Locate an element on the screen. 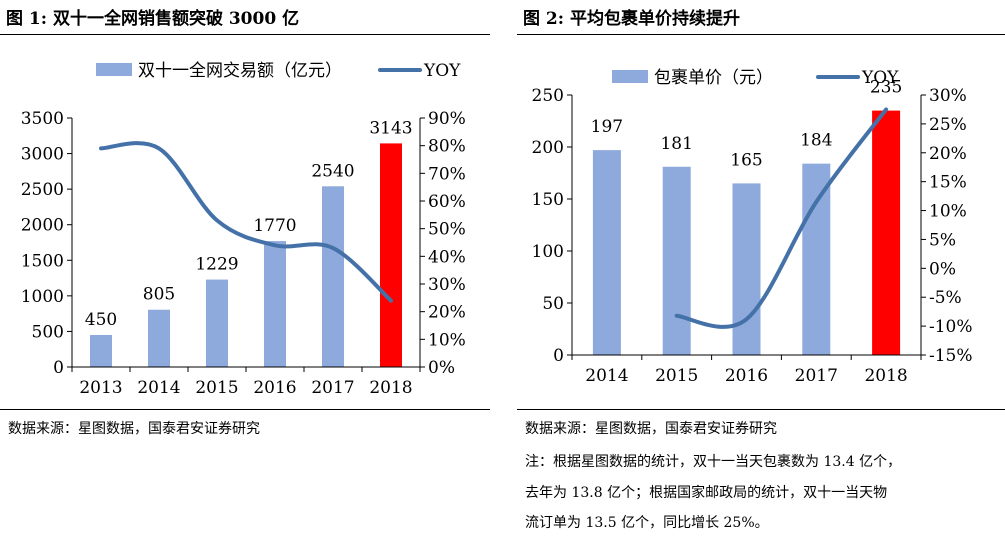 The height and width of the screenshot is (543, 1005). figure-2-legend-bar-label: 包裹单价（元） is located at coordinates (713, 78).